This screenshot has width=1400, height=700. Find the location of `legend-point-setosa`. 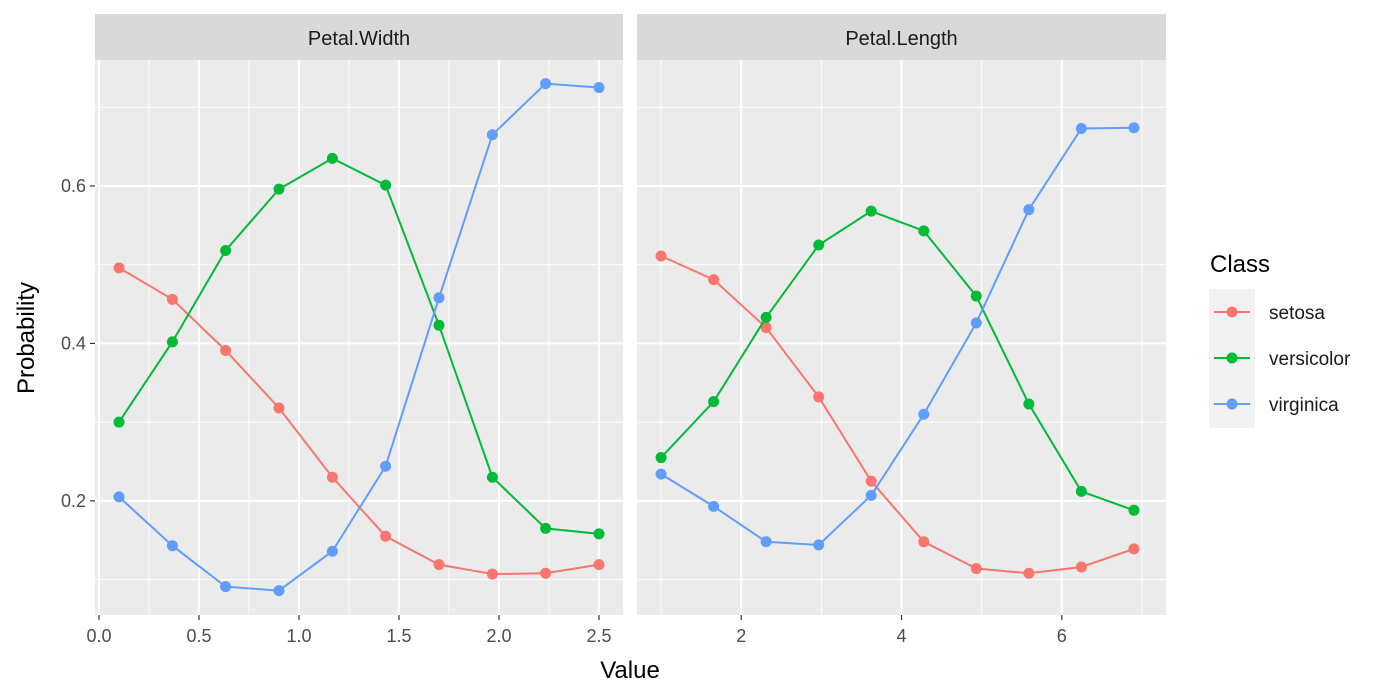

legend-point-setosa is located at coordinates (1232, 312).